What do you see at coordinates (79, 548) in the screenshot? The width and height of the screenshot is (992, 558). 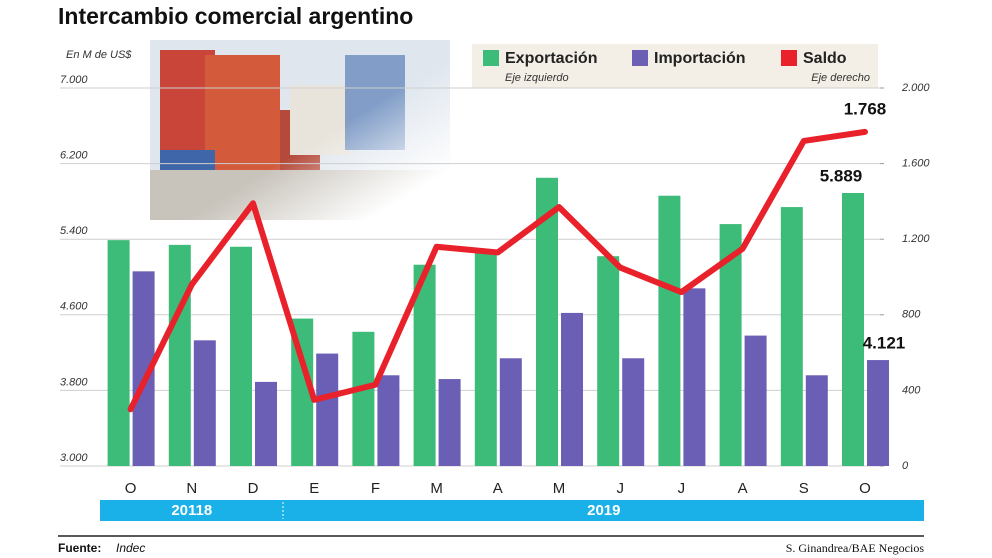 I see `source-label: Fuente:` at bounding box center [79, 548].